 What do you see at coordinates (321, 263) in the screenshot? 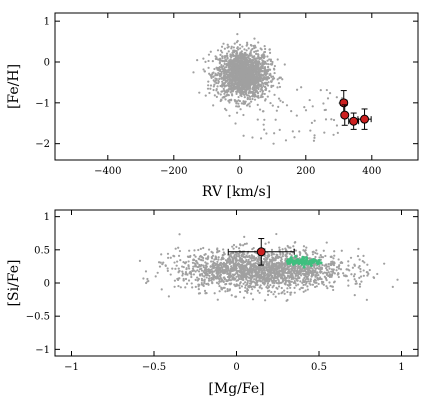
I see `cluster-point` at bounding box center [321, 263].